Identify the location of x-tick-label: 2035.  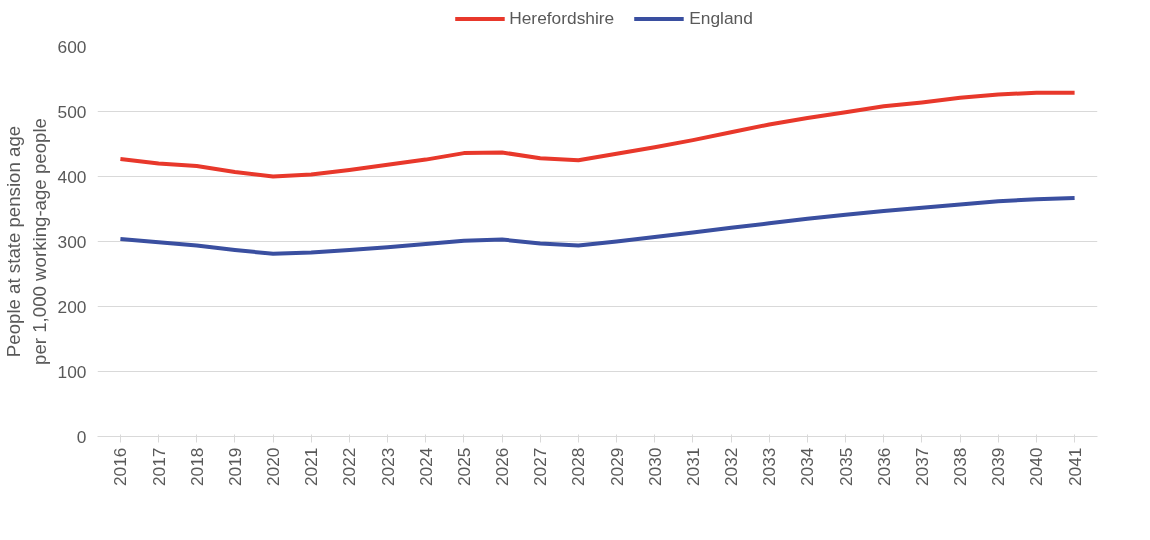
(845, 467).